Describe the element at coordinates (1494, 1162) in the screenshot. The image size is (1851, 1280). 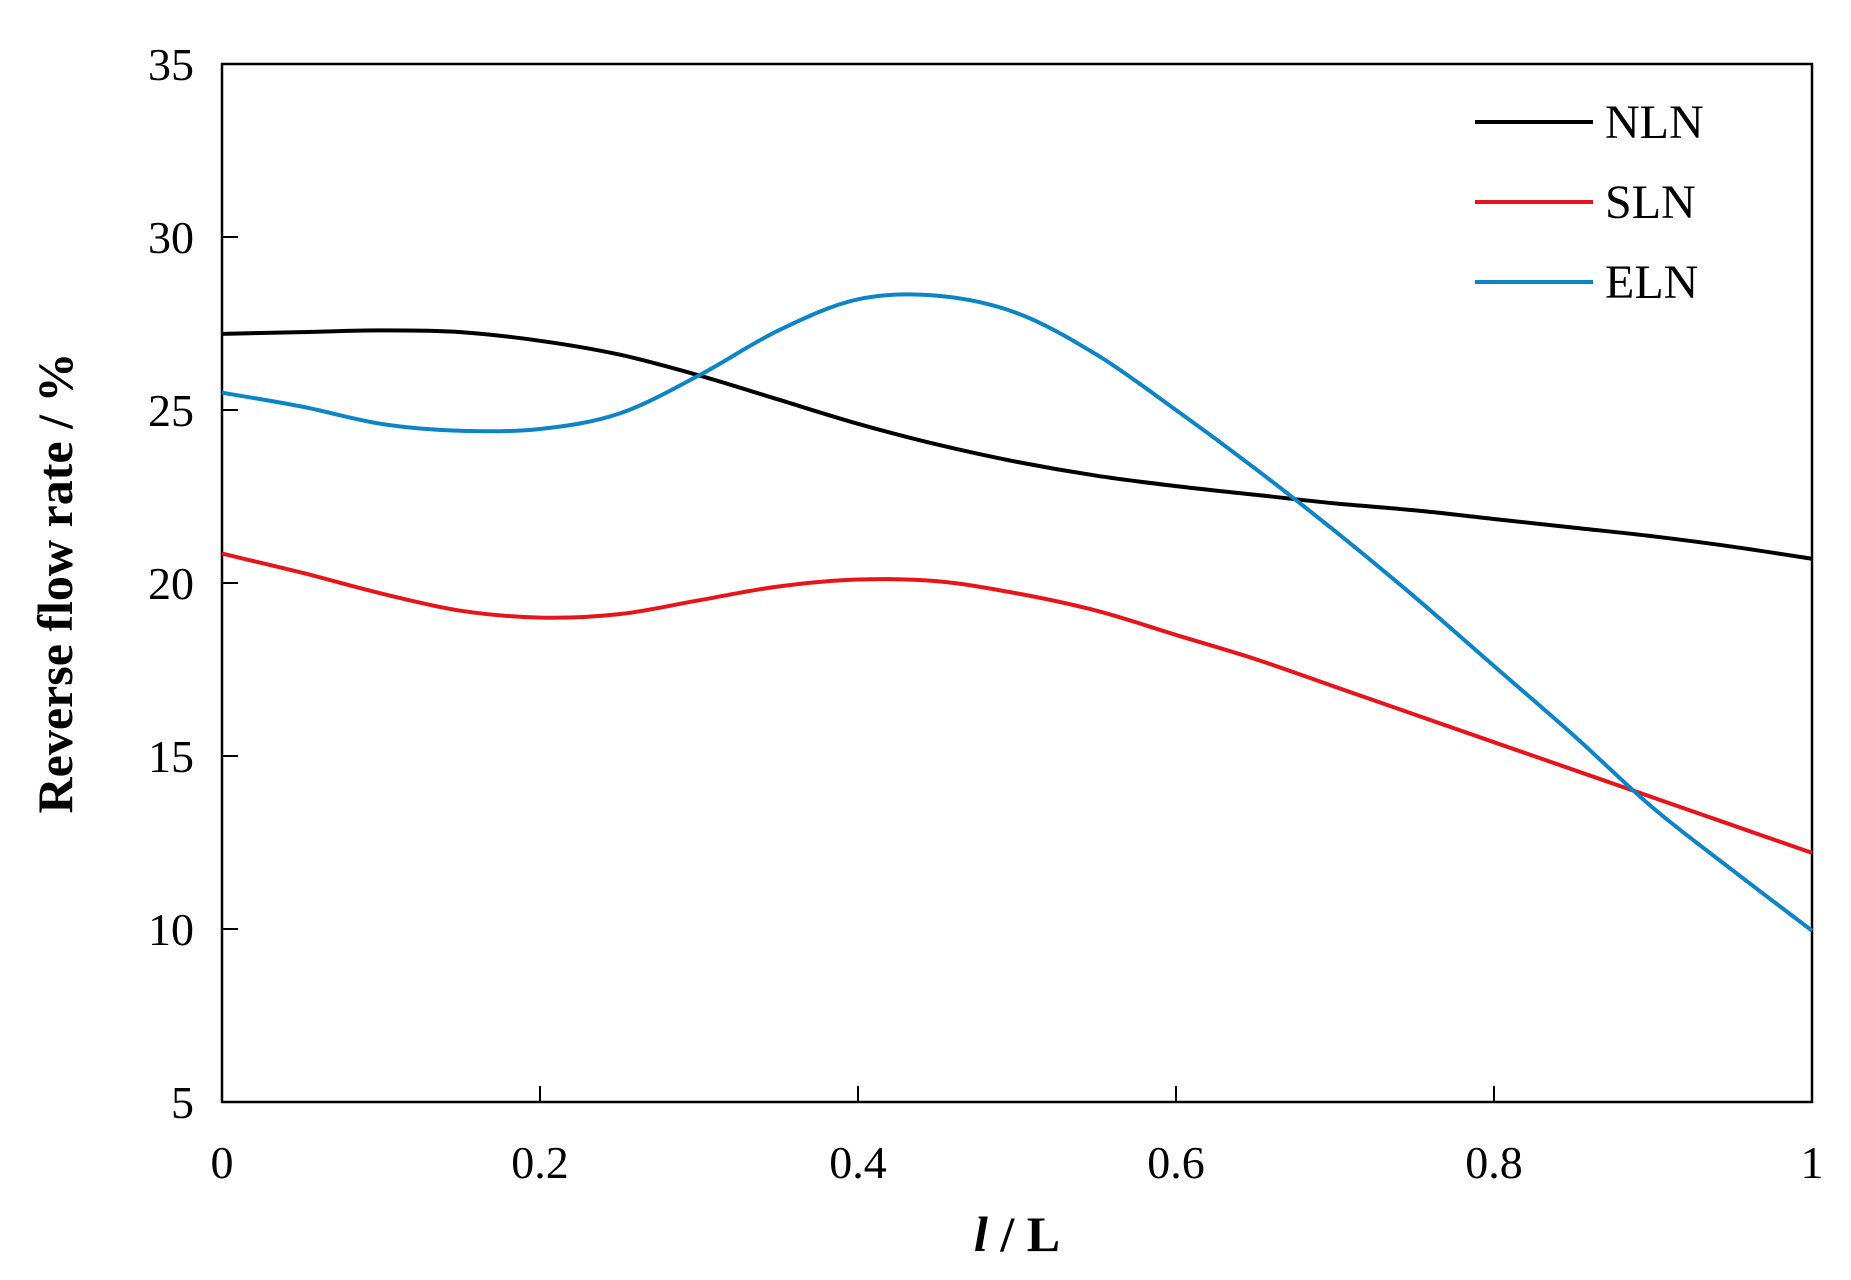
I see `x-tick-label: 0.8` at that location.